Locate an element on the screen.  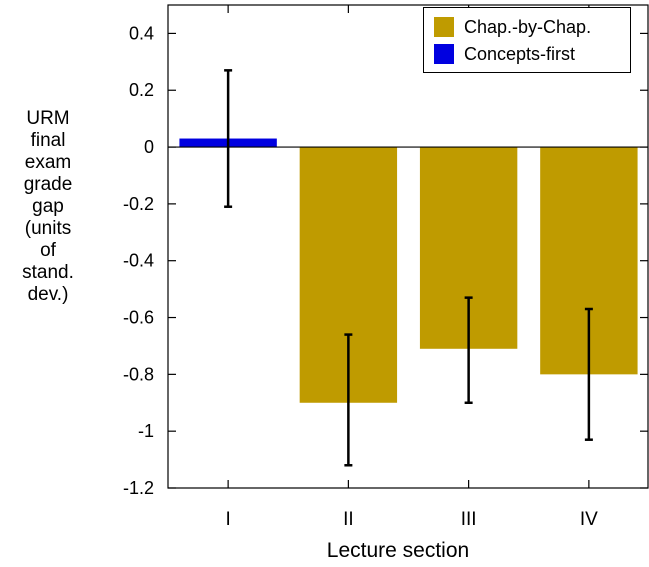
y-axis-title-line: URM is located at coordinates (48, 118).